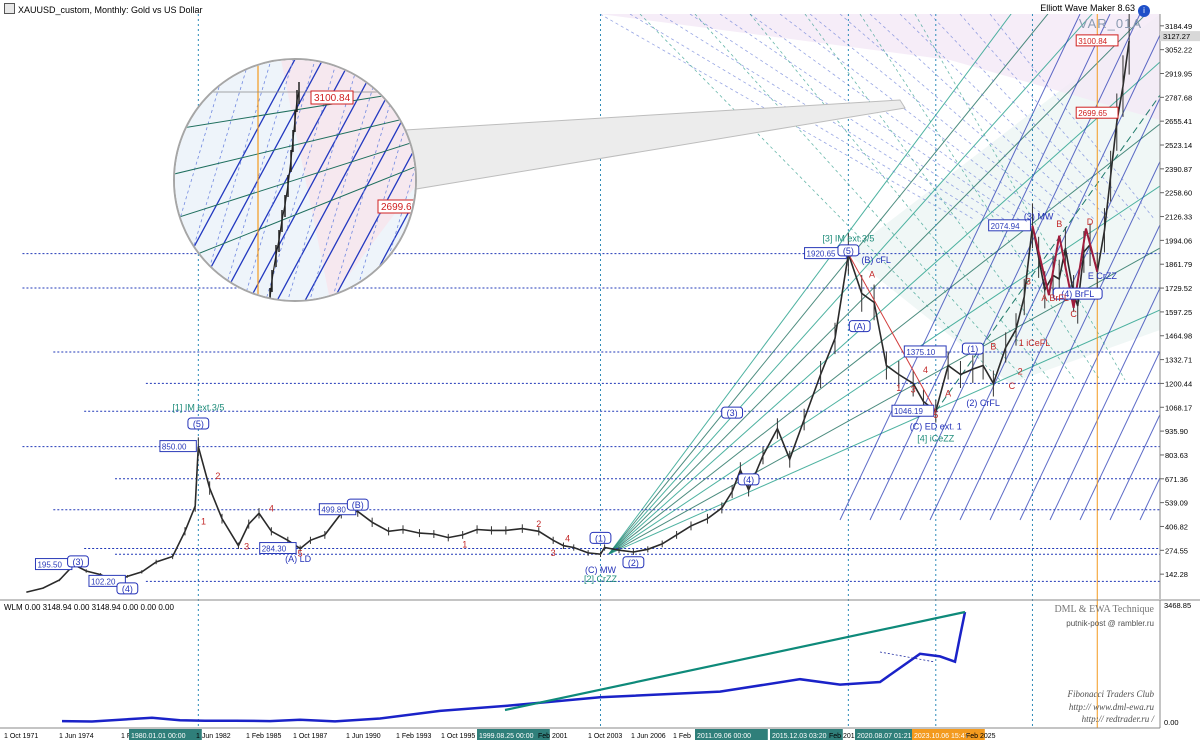 This screenshot has height=748, width=1200. I want to click on price-tick-label: 1332.71, so click(1178, 360).